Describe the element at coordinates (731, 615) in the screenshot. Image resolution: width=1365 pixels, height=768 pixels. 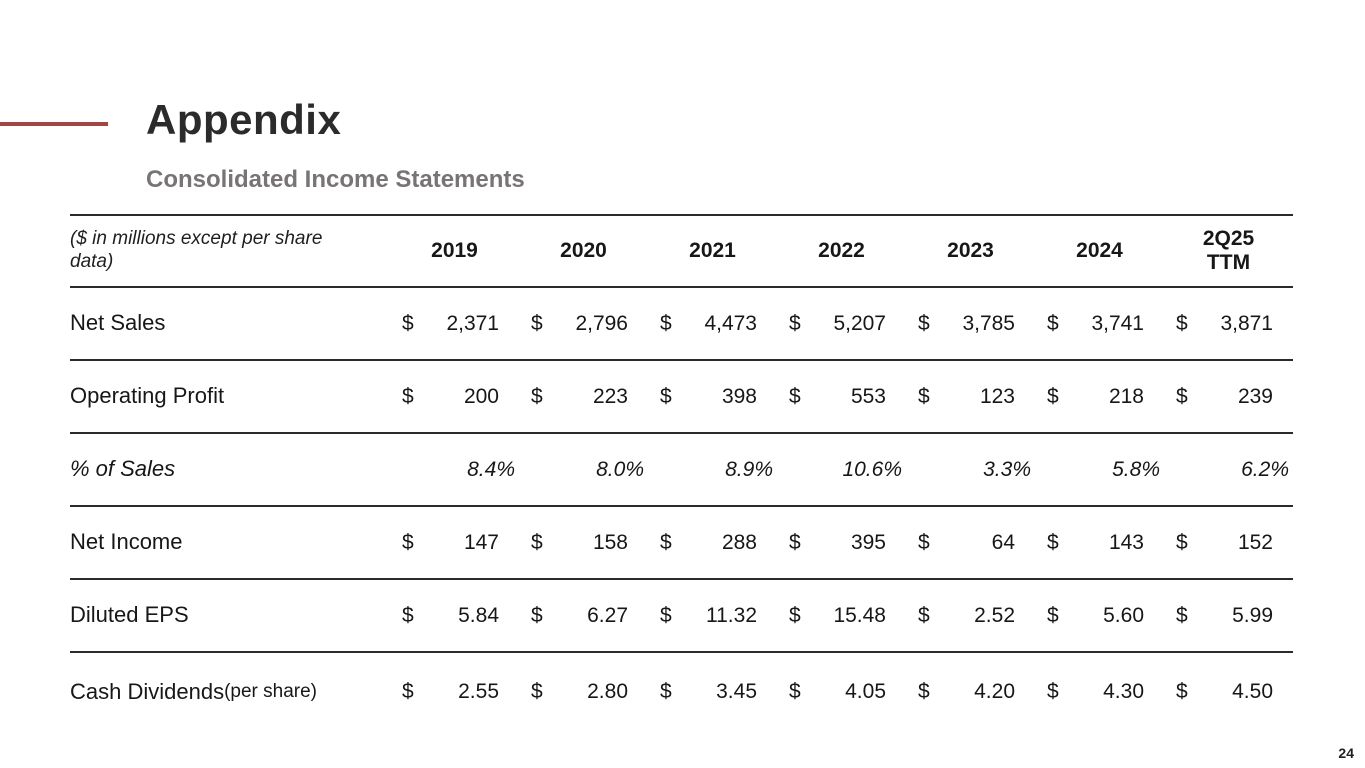
I see `cell-value: 11.32` at that location.